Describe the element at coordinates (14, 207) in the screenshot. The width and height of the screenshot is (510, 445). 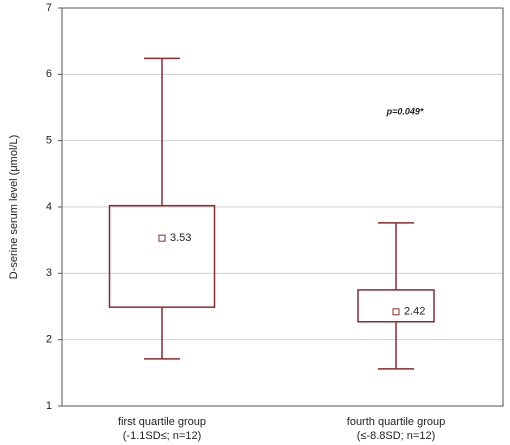
I see `y-axis-label: D-serine serum level (μmol/L)` at that location.